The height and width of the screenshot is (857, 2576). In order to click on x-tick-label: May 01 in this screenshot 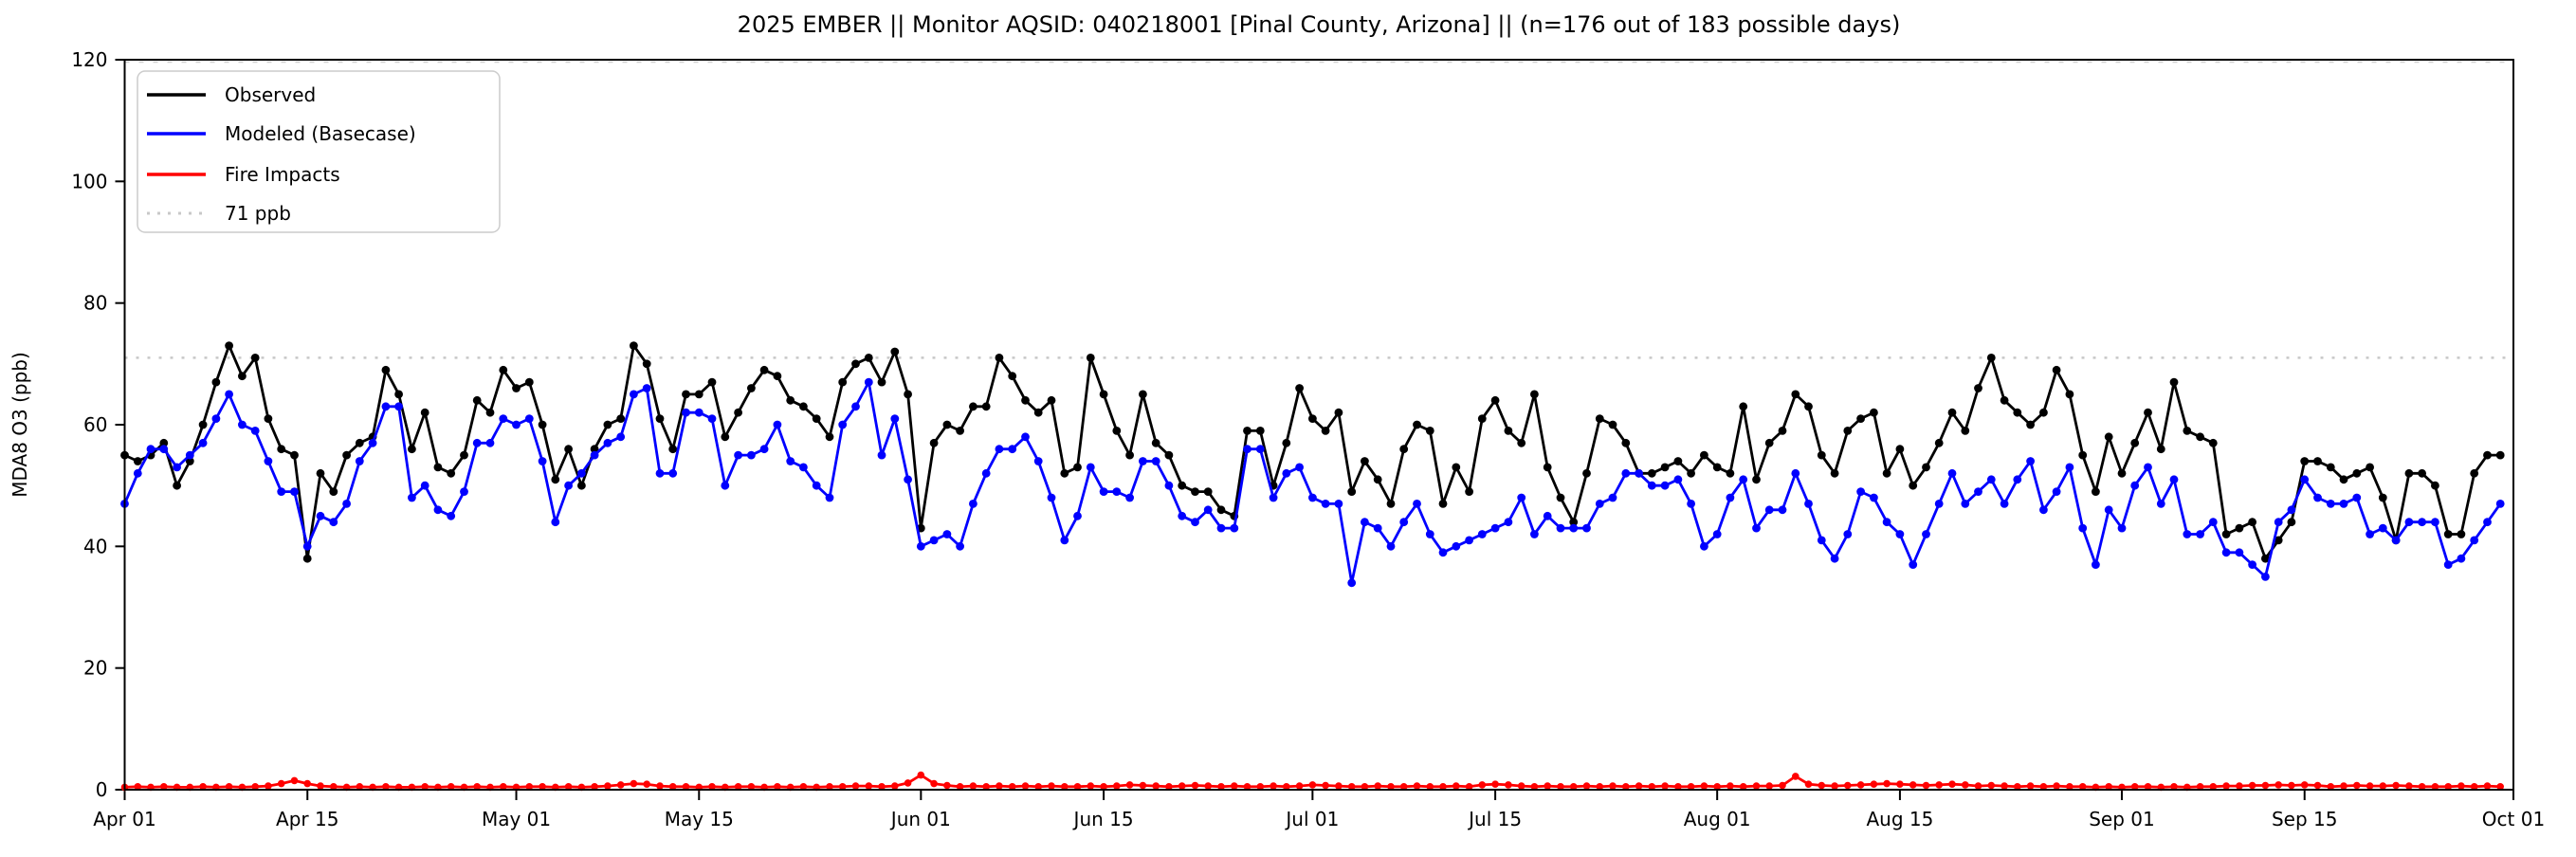, I will do `click(516, 819)`.